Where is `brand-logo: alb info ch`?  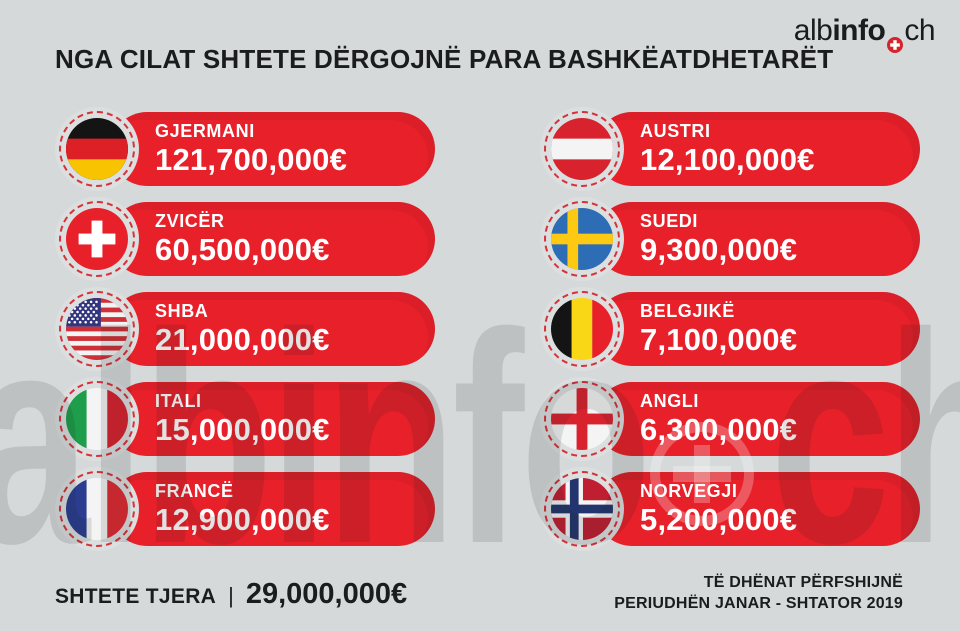
brand-logo: alb info ch is located at coordinates (864, 33).